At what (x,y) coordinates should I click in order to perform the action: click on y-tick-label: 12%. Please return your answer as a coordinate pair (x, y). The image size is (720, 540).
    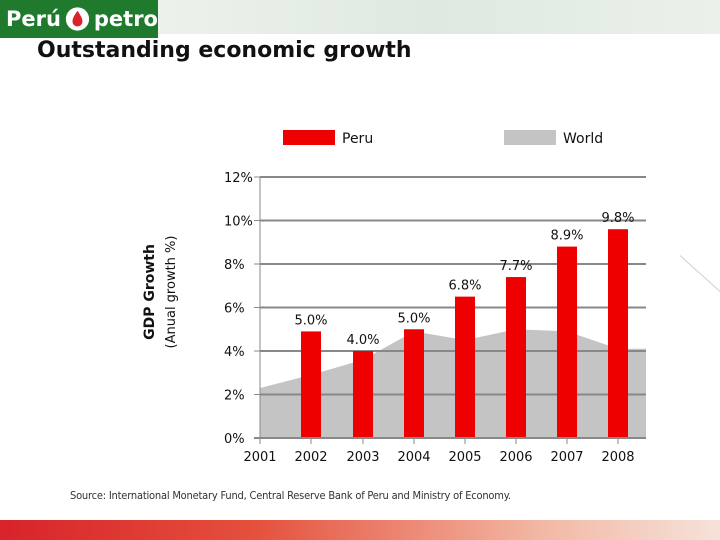
    Looking at the image, I should click on (238, 178).